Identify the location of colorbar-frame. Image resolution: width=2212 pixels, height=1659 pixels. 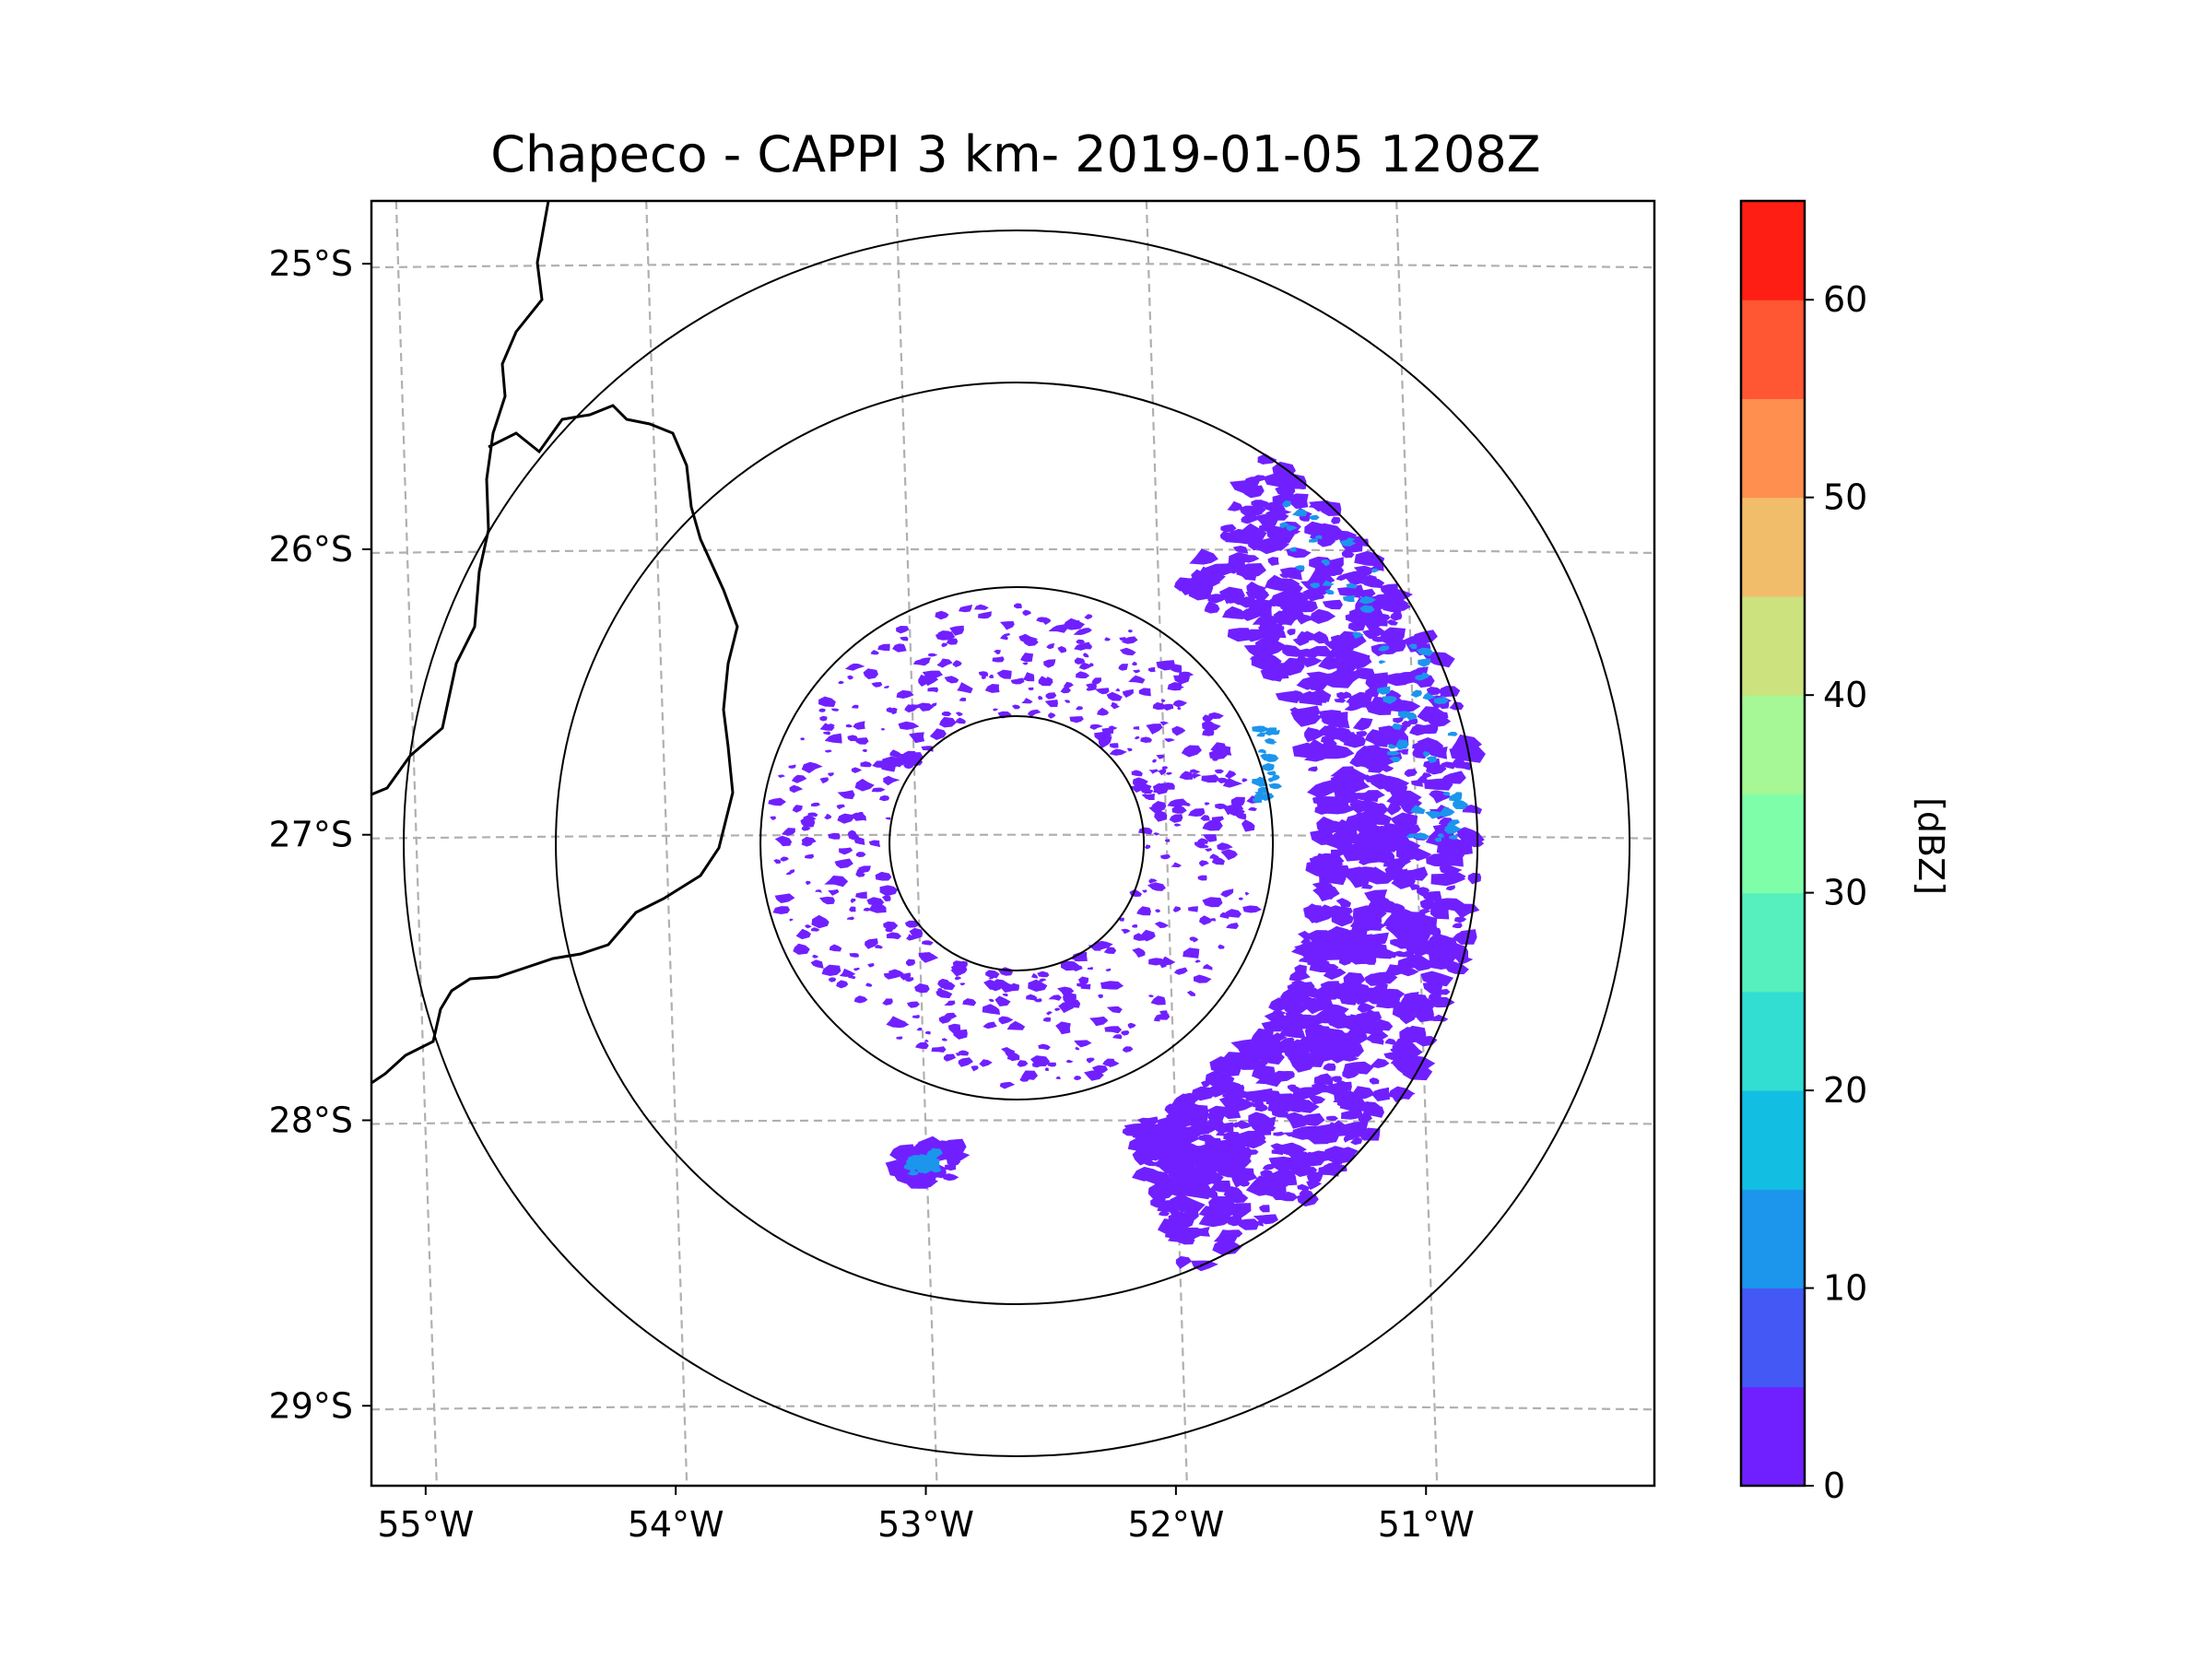
(1772, 843).